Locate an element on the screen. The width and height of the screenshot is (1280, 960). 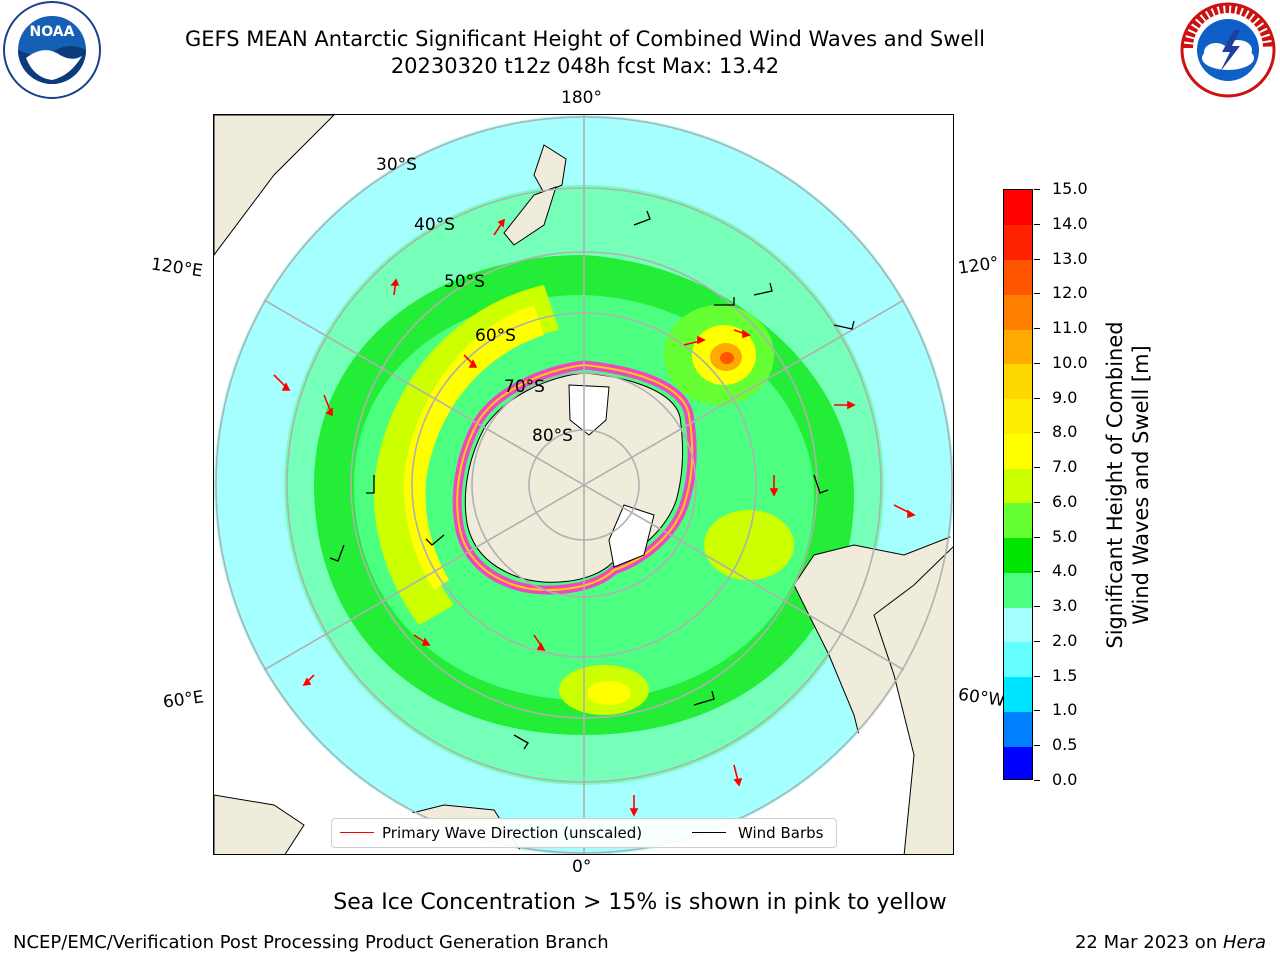
colorbar-title-line2: Wind Waves and Swell [m] is located at coordinates (1141, 485).